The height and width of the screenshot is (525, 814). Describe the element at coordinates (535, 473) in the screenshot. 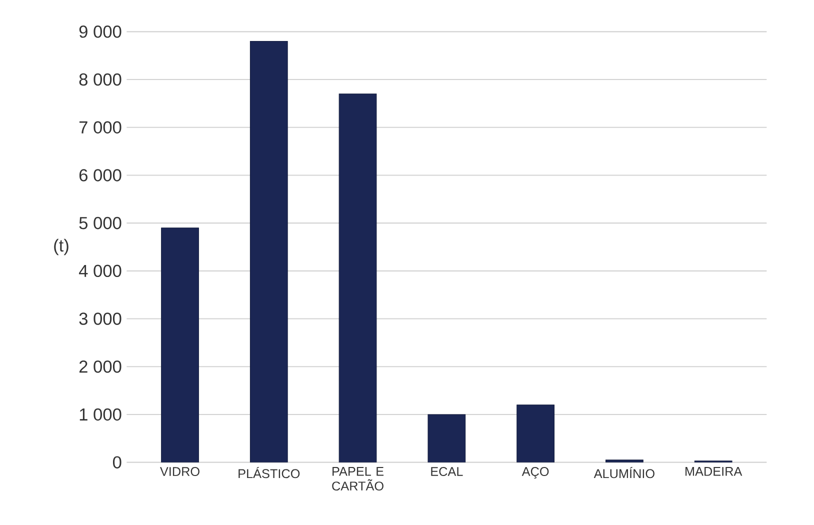

I see `x-tick-label: AÇO` at that location.